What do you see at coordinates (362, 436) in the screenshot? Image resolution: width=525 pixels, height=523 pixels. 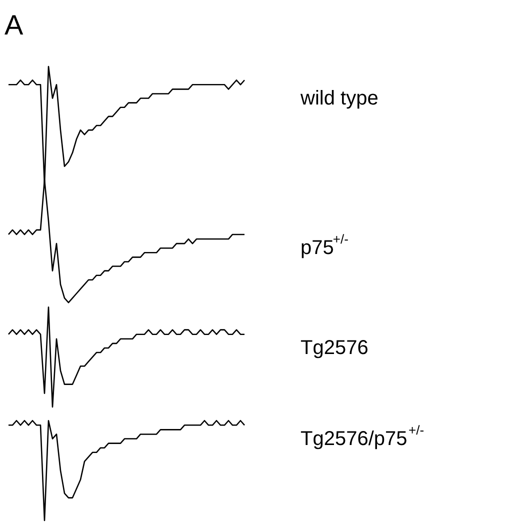 I see `text: Tg2576/p75+/-` at bounding box center [362, 436].